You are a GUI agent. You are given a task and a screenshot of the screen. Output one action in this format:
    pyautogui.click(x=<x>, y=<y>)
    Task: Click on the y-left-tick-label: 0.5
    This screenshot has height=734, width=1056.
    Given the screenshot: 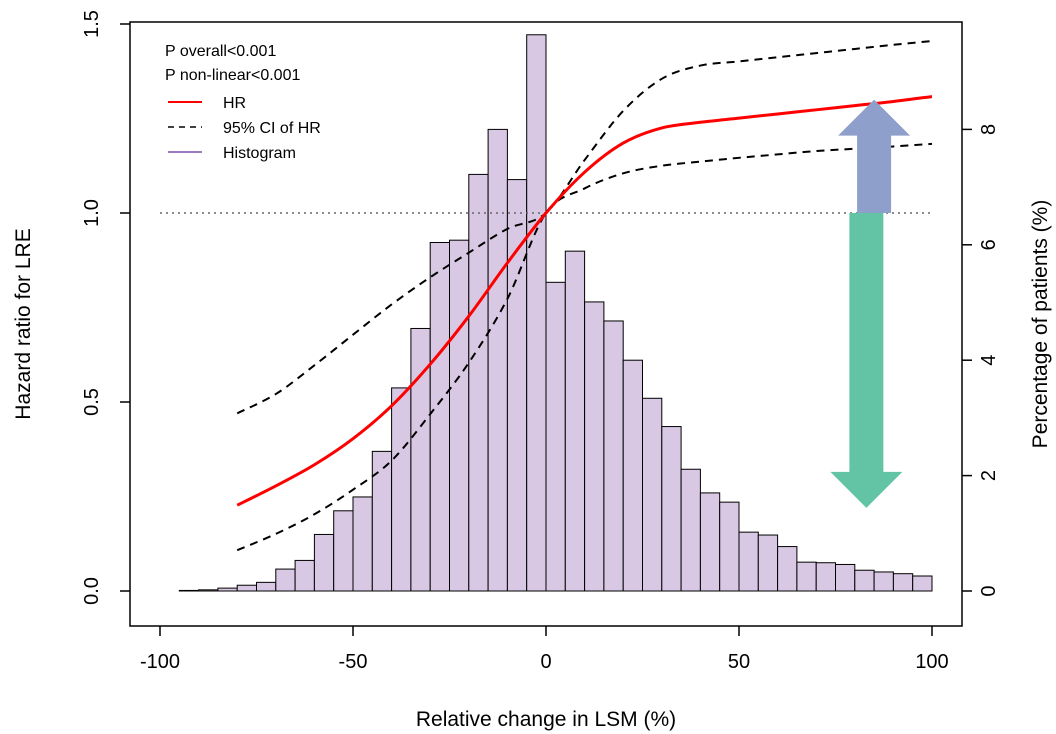 What is the action you would take?
    pyautogui.click(x=92, y=402)
    